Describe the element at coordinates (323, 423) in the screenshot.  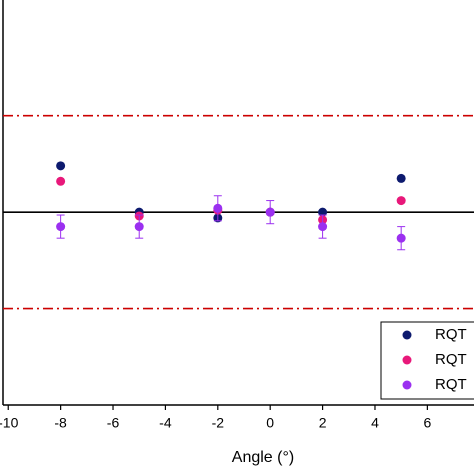
I see `x-tick-label: 2` at that location.